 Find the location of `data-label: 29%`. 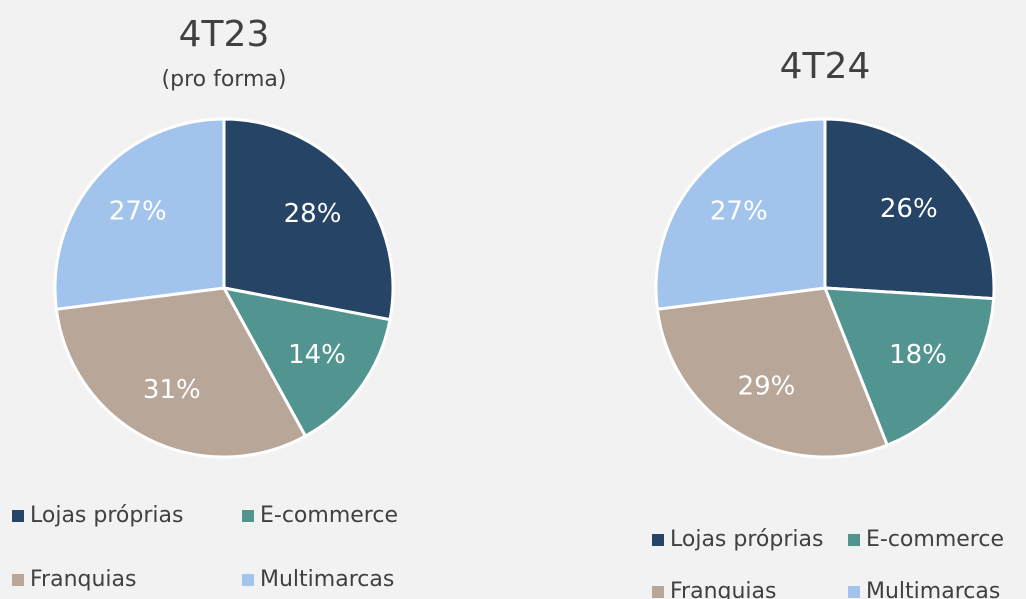

data-label: 29% is located at coordinates (767, 386).